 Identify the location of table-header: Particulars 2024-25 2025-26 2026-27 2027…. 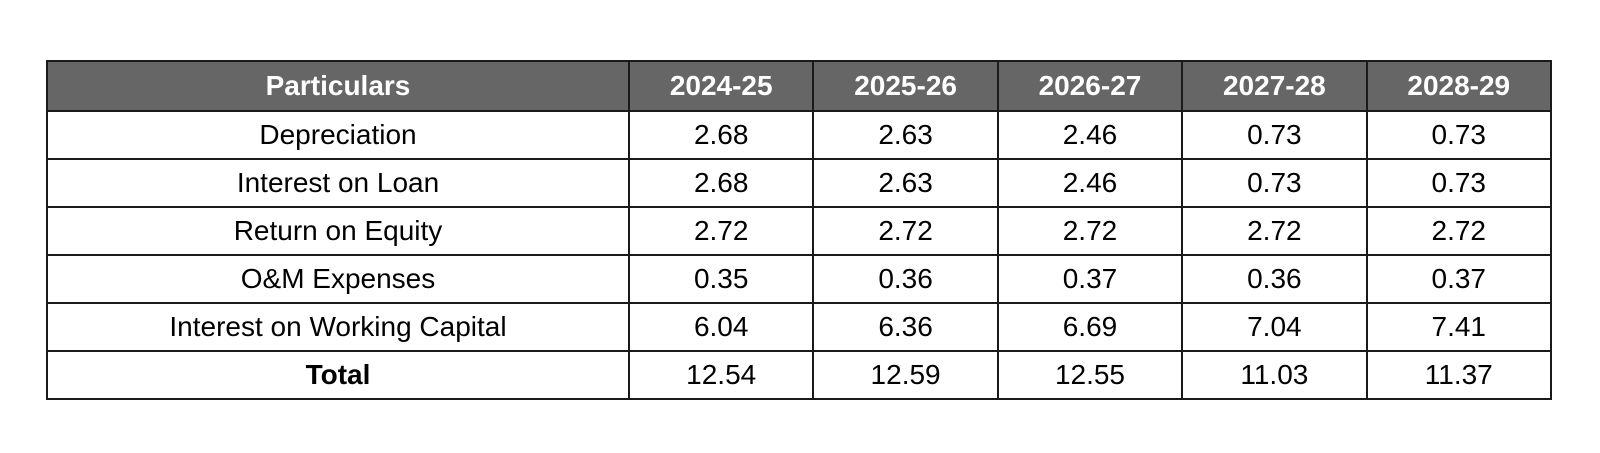
(799, 86).